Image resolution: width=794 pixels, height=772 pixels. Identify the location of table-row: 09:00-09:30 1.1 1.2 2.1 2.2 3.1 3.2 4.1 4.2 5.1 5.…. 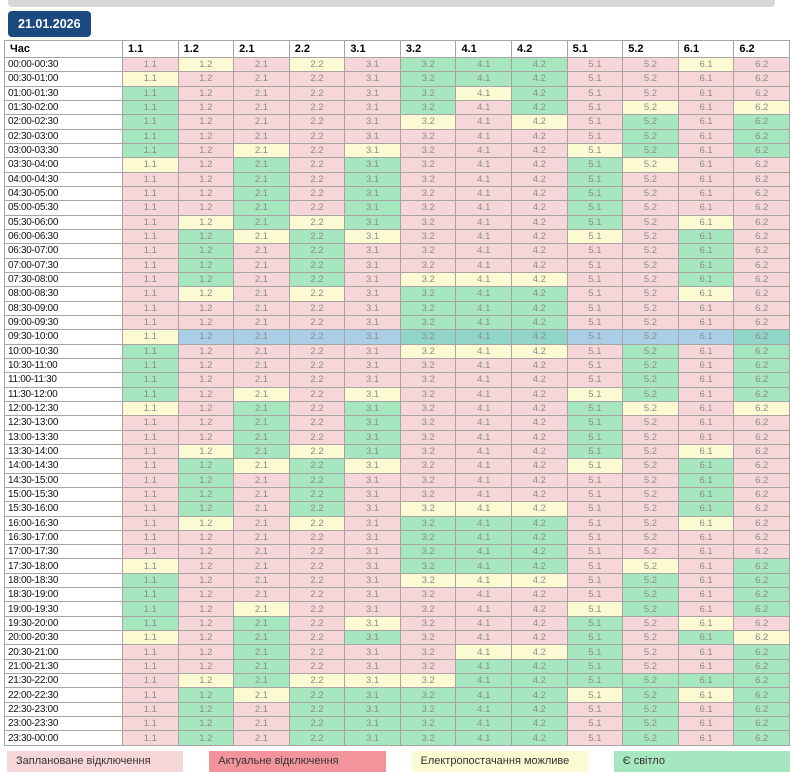
(397, 322).